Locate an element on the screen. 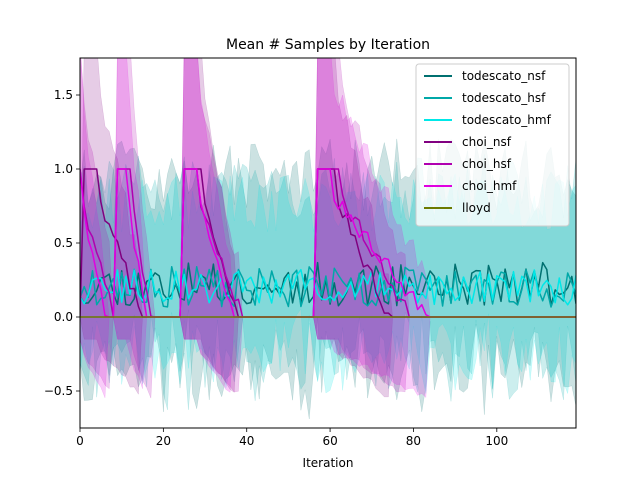 The width and height of the screenshot is (640, 480). y-axis-ticks: −0.5 0.0 0.5 1.0 1.5 is located at coordinates (62, 243).